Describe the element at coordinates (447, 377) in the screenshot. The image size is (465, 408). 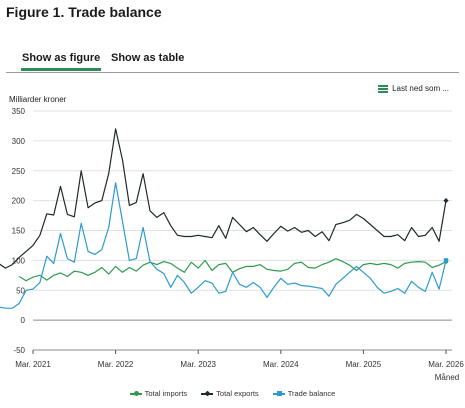
I see `x-axis-label: Måned` at that location.